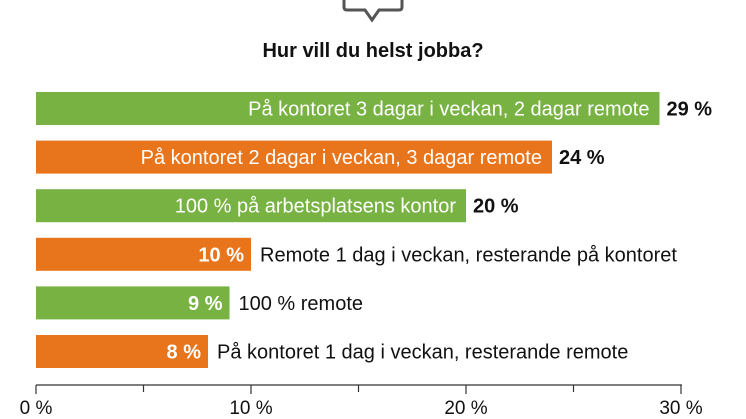 The height and width of the screenshot is (419, 746). Describe the element at coordinates (690, 110) in the screenshot. I see `bar-value-label: 29 %` at that location.